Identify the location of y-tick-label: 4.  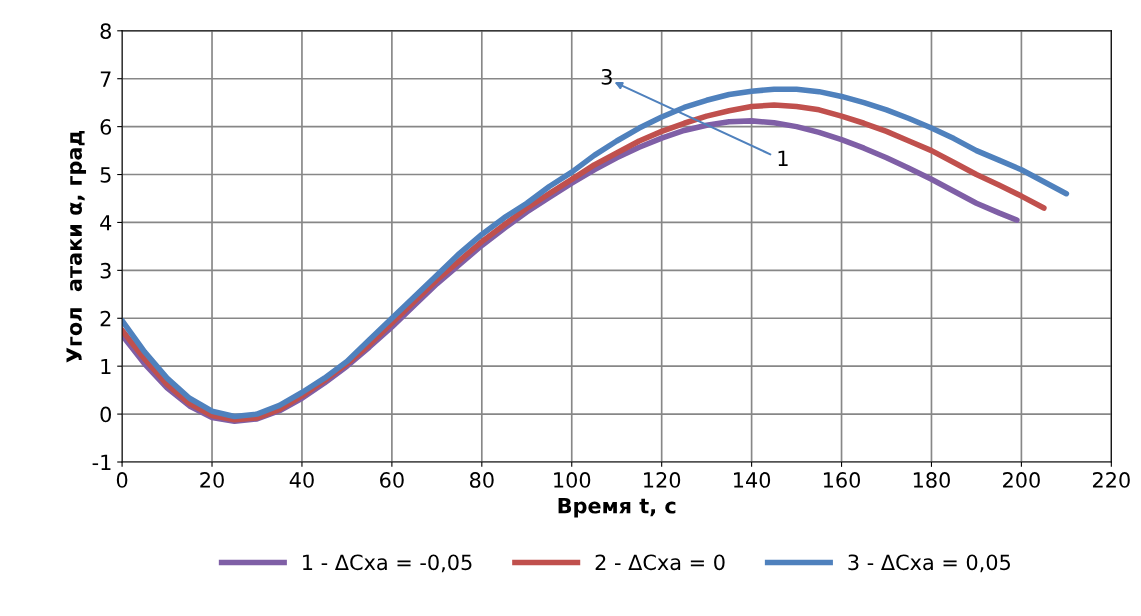
(106, 223).